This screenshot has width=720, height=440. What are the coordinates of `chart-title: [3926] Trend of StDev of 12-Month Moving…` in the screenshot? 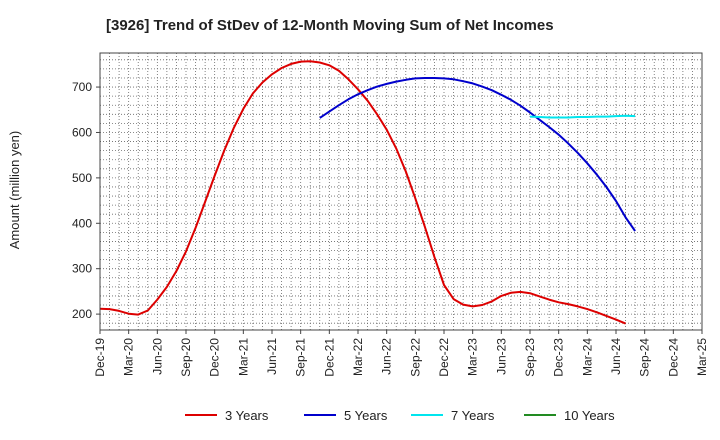 It's located at (330, 25).